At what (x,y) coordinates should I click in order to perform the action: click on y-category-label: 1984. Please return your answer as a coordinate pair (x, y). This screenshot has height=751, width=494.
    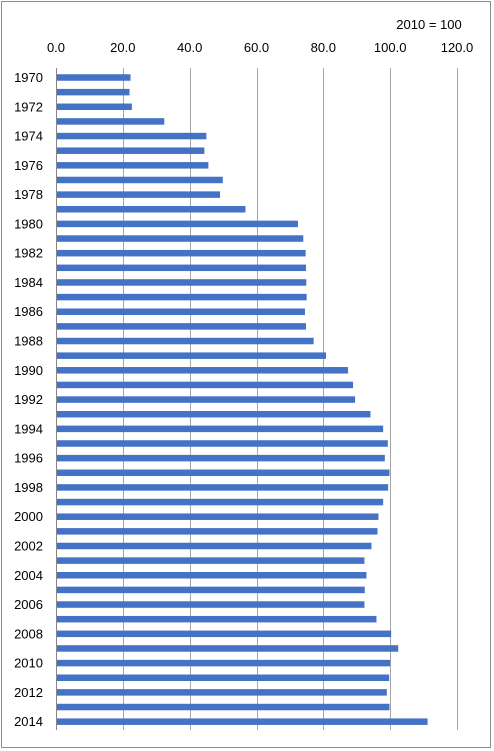
    Looking at the image, I should click on (28, 282).